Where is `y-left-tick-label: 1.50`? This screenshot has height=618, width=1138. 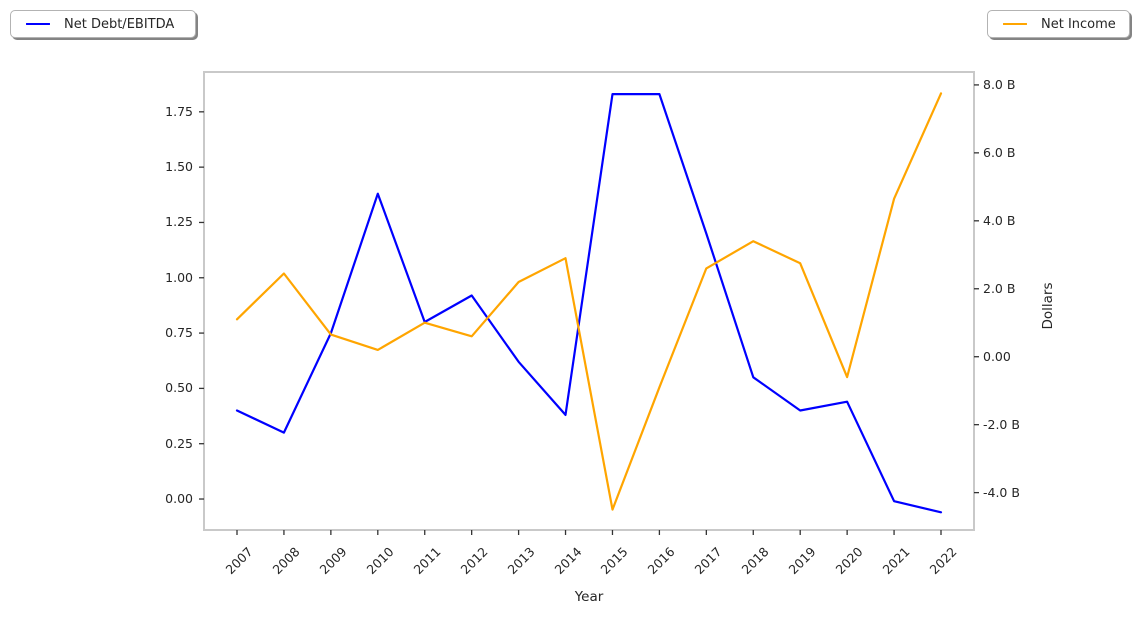
y-left-tick-label: 1.50 is located at coordinates (179, 167).